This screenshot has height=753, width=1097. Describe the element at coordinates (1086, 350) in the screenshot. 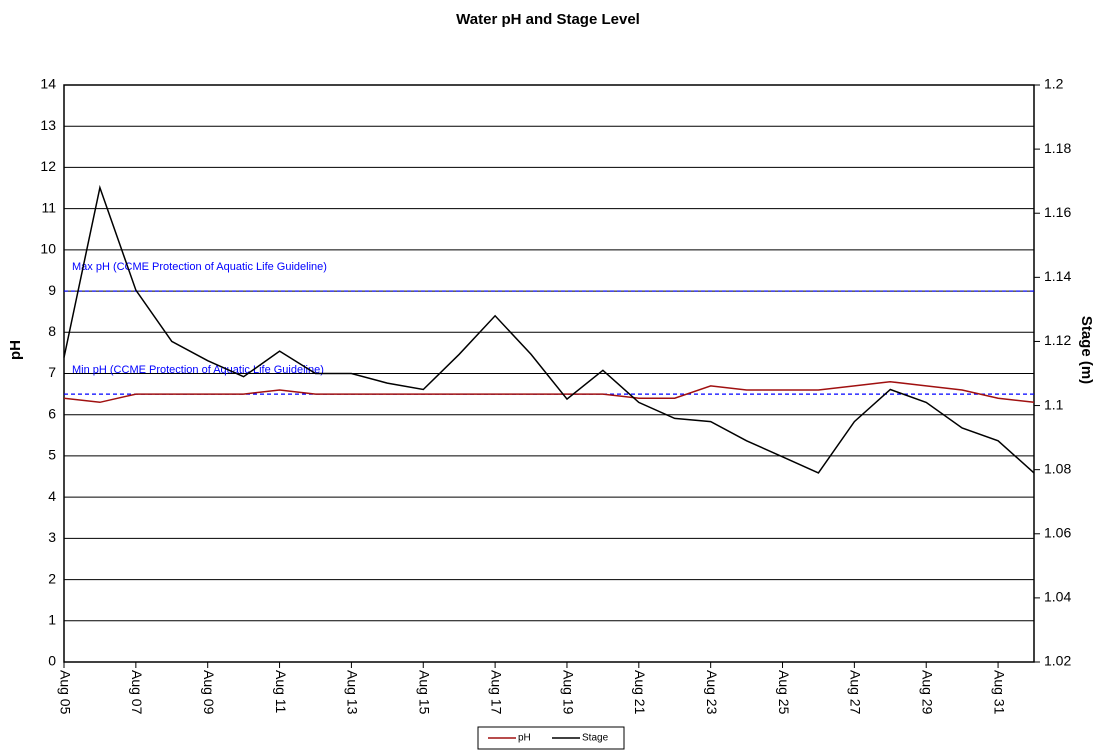

I see `y2-axis-title: Stage (m)` at that location.